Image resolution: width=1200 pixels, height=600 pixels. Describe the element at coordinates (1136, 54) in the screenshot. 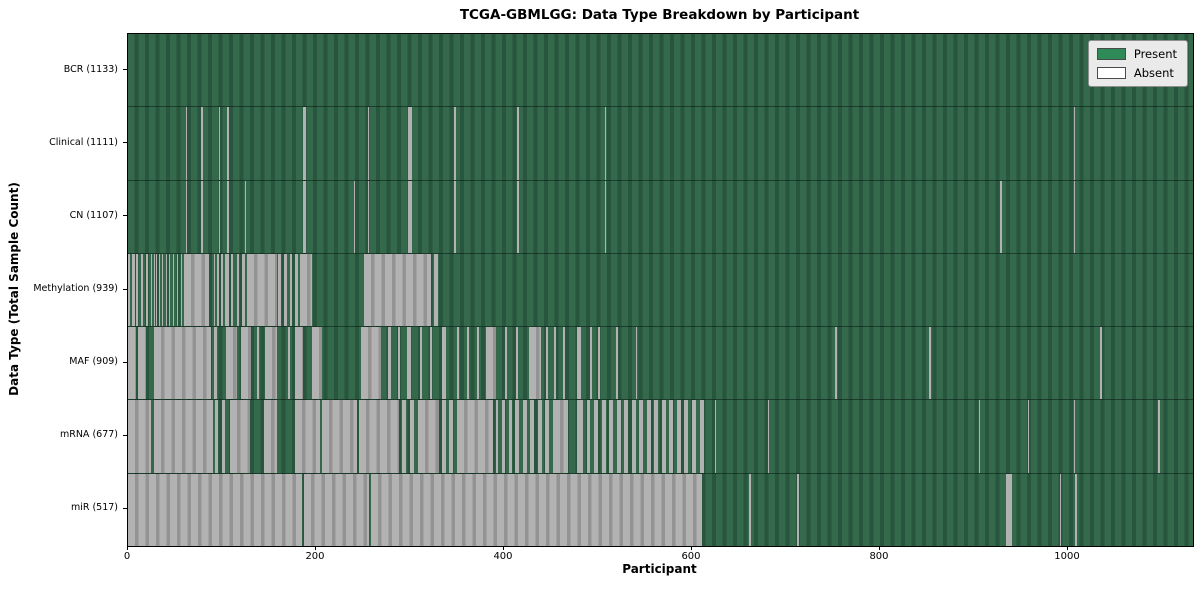

I see `legend-entry-present: Present` at that location.